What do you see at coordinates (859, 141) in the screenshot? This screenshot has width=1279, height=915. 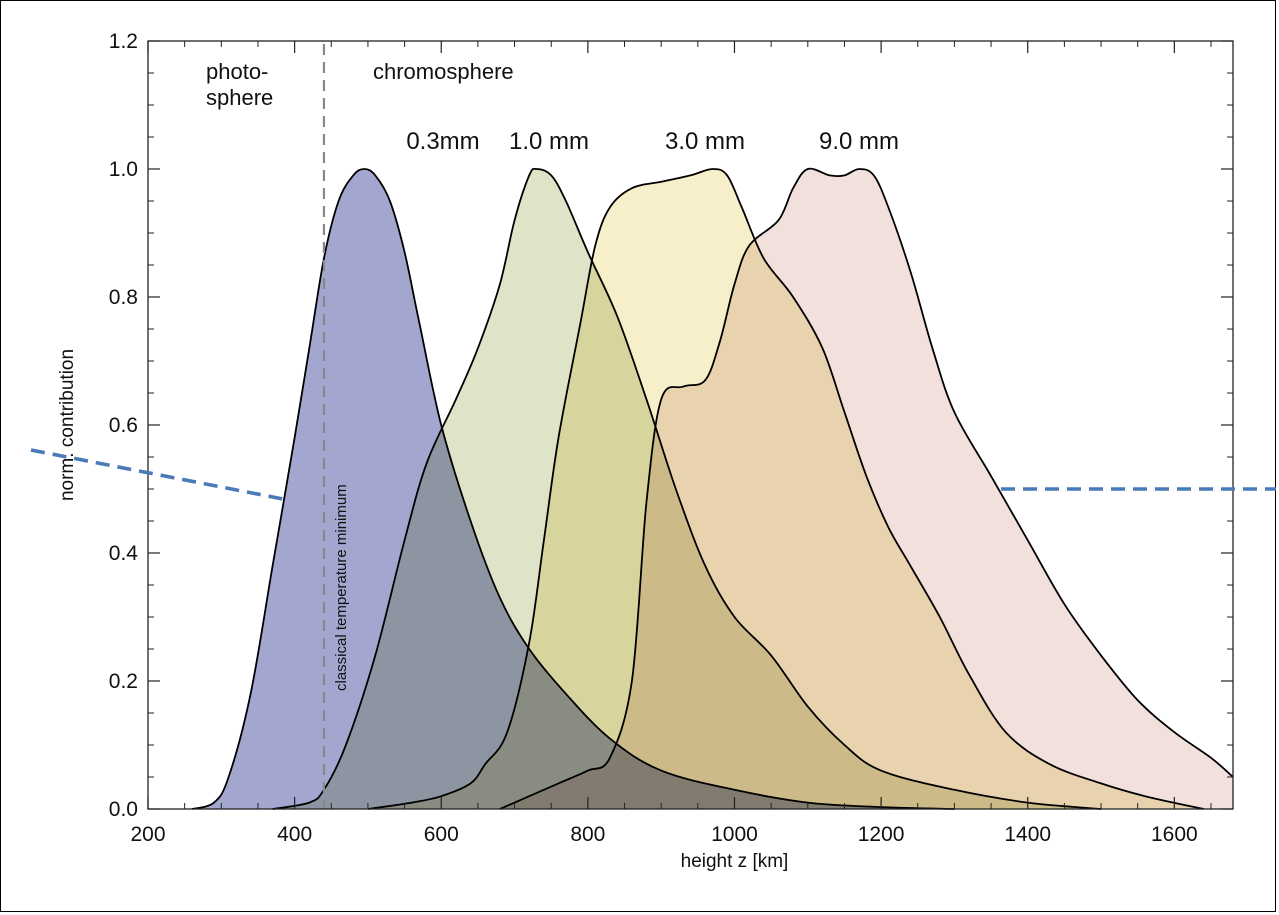 I see `series-label-3: 9.0 mm` at bounding box center [859, 141].